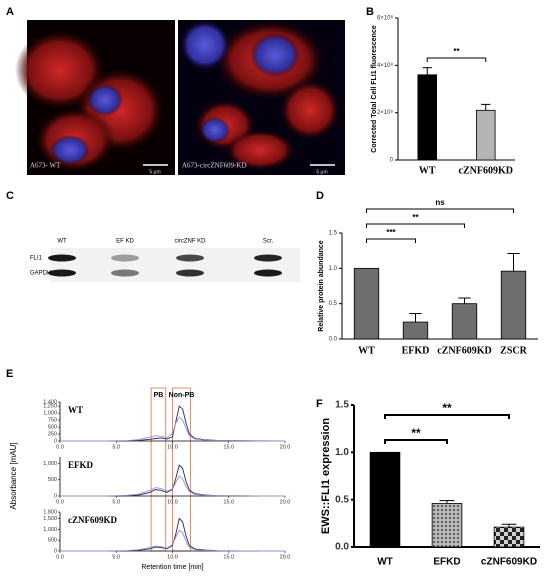  I want to click on y-tick-label: 250, so click(52, 434).